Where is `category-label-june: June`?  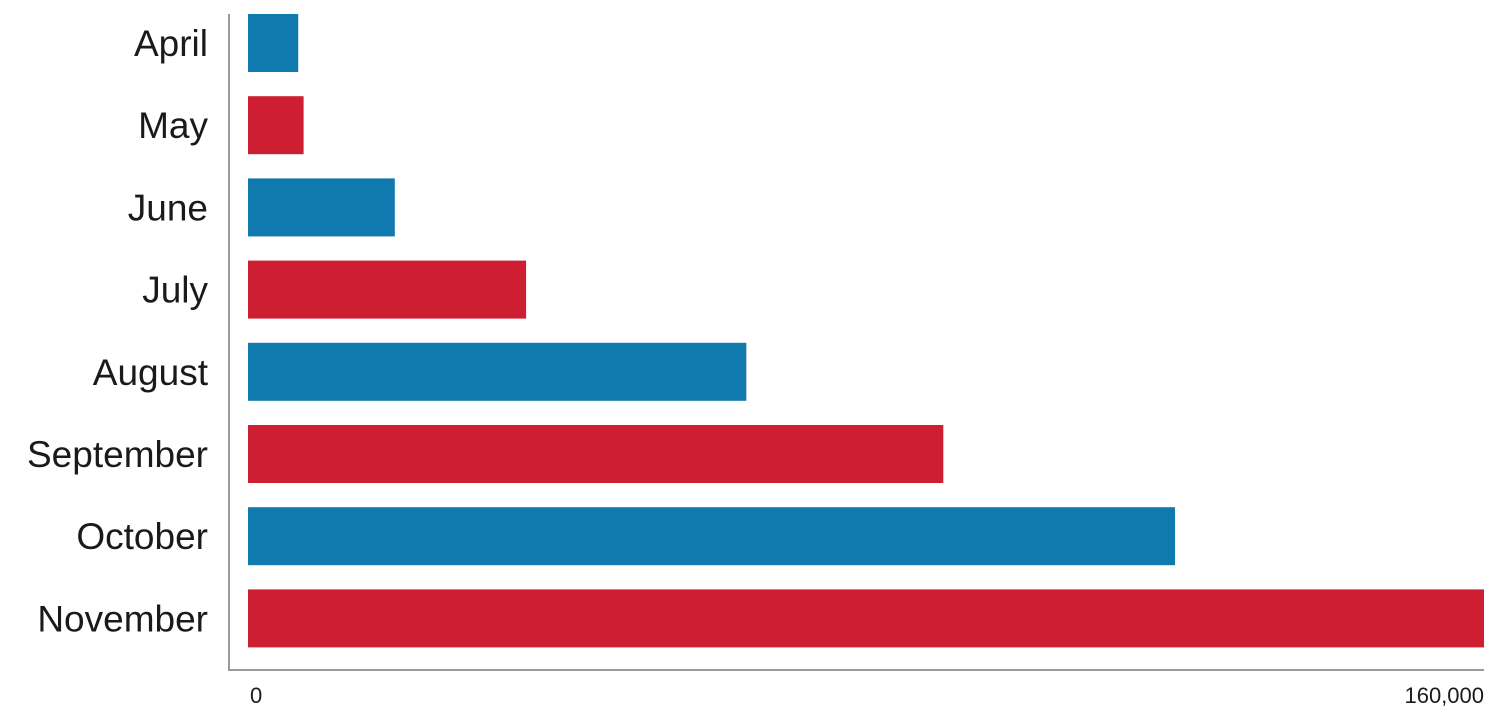
category-label-june: June is located at coordinates (168, 207).